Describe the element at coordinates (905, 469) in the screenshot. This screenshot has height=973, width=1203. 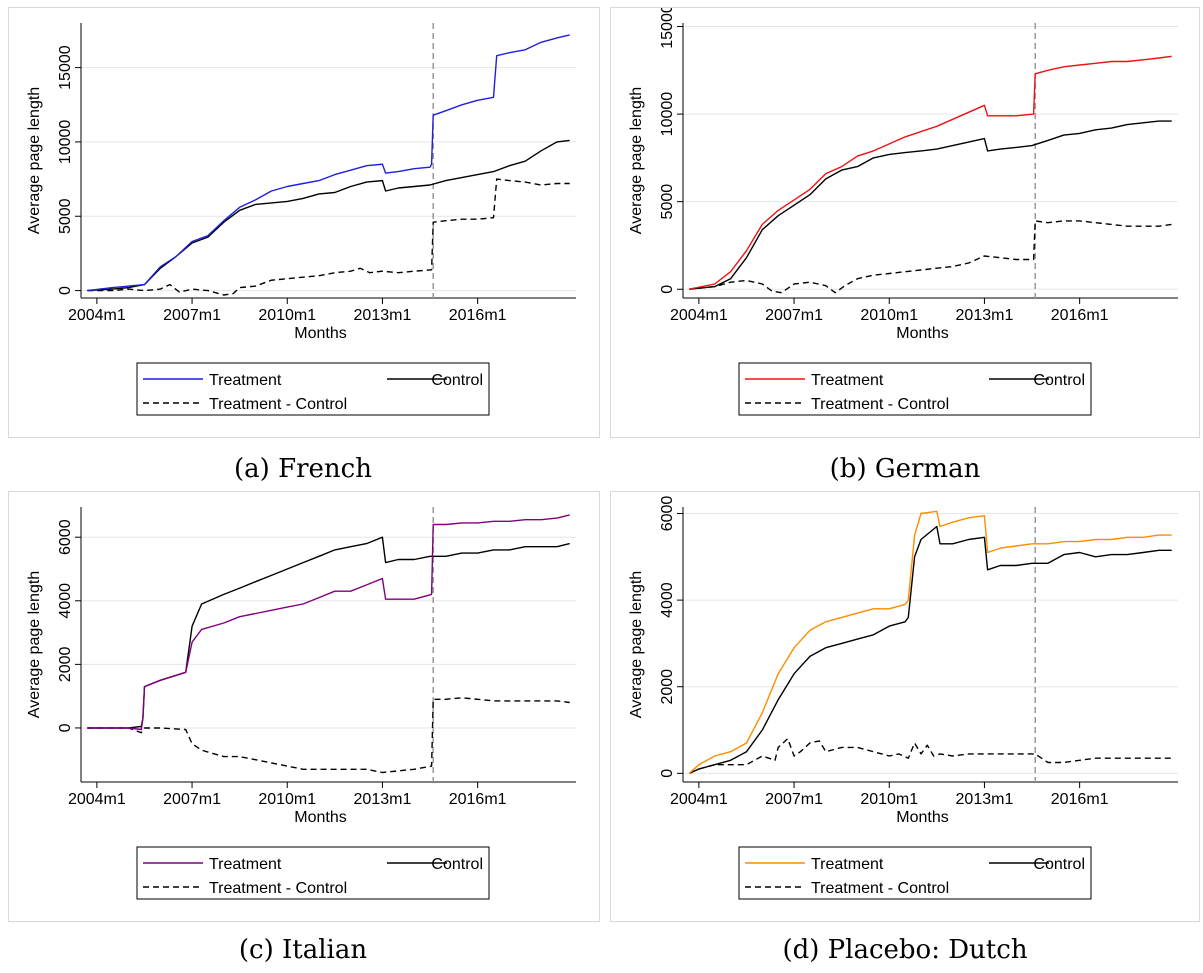
I see `caption-german: (b) German` at that location.